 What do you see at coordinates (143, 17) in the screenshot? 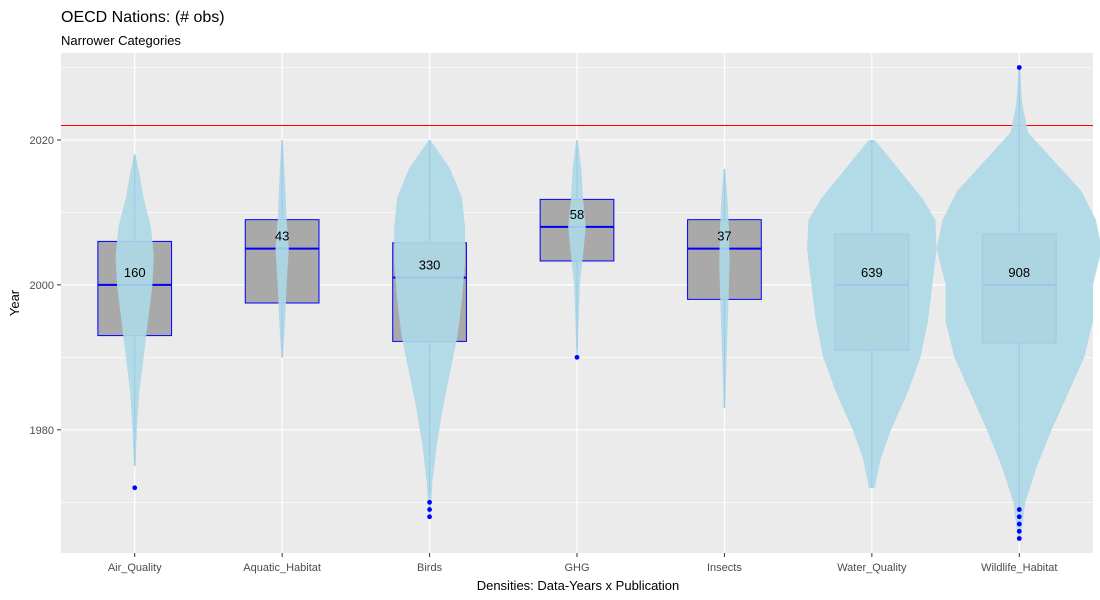
I see `chart-title: OECD Nations: (# obs)` at bounding box center [143, 17].